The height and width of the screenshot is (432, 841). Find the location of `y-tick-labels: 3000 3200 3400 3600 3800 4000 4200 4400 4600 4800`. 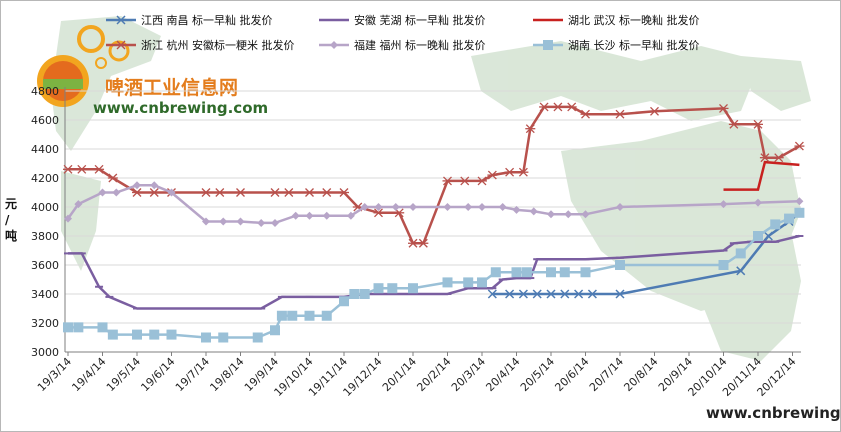

y-tick-labels: 3000 3200 3400 3600 3800 4000 4200 4400 4600 4800 is located at coordinates (45, 222).